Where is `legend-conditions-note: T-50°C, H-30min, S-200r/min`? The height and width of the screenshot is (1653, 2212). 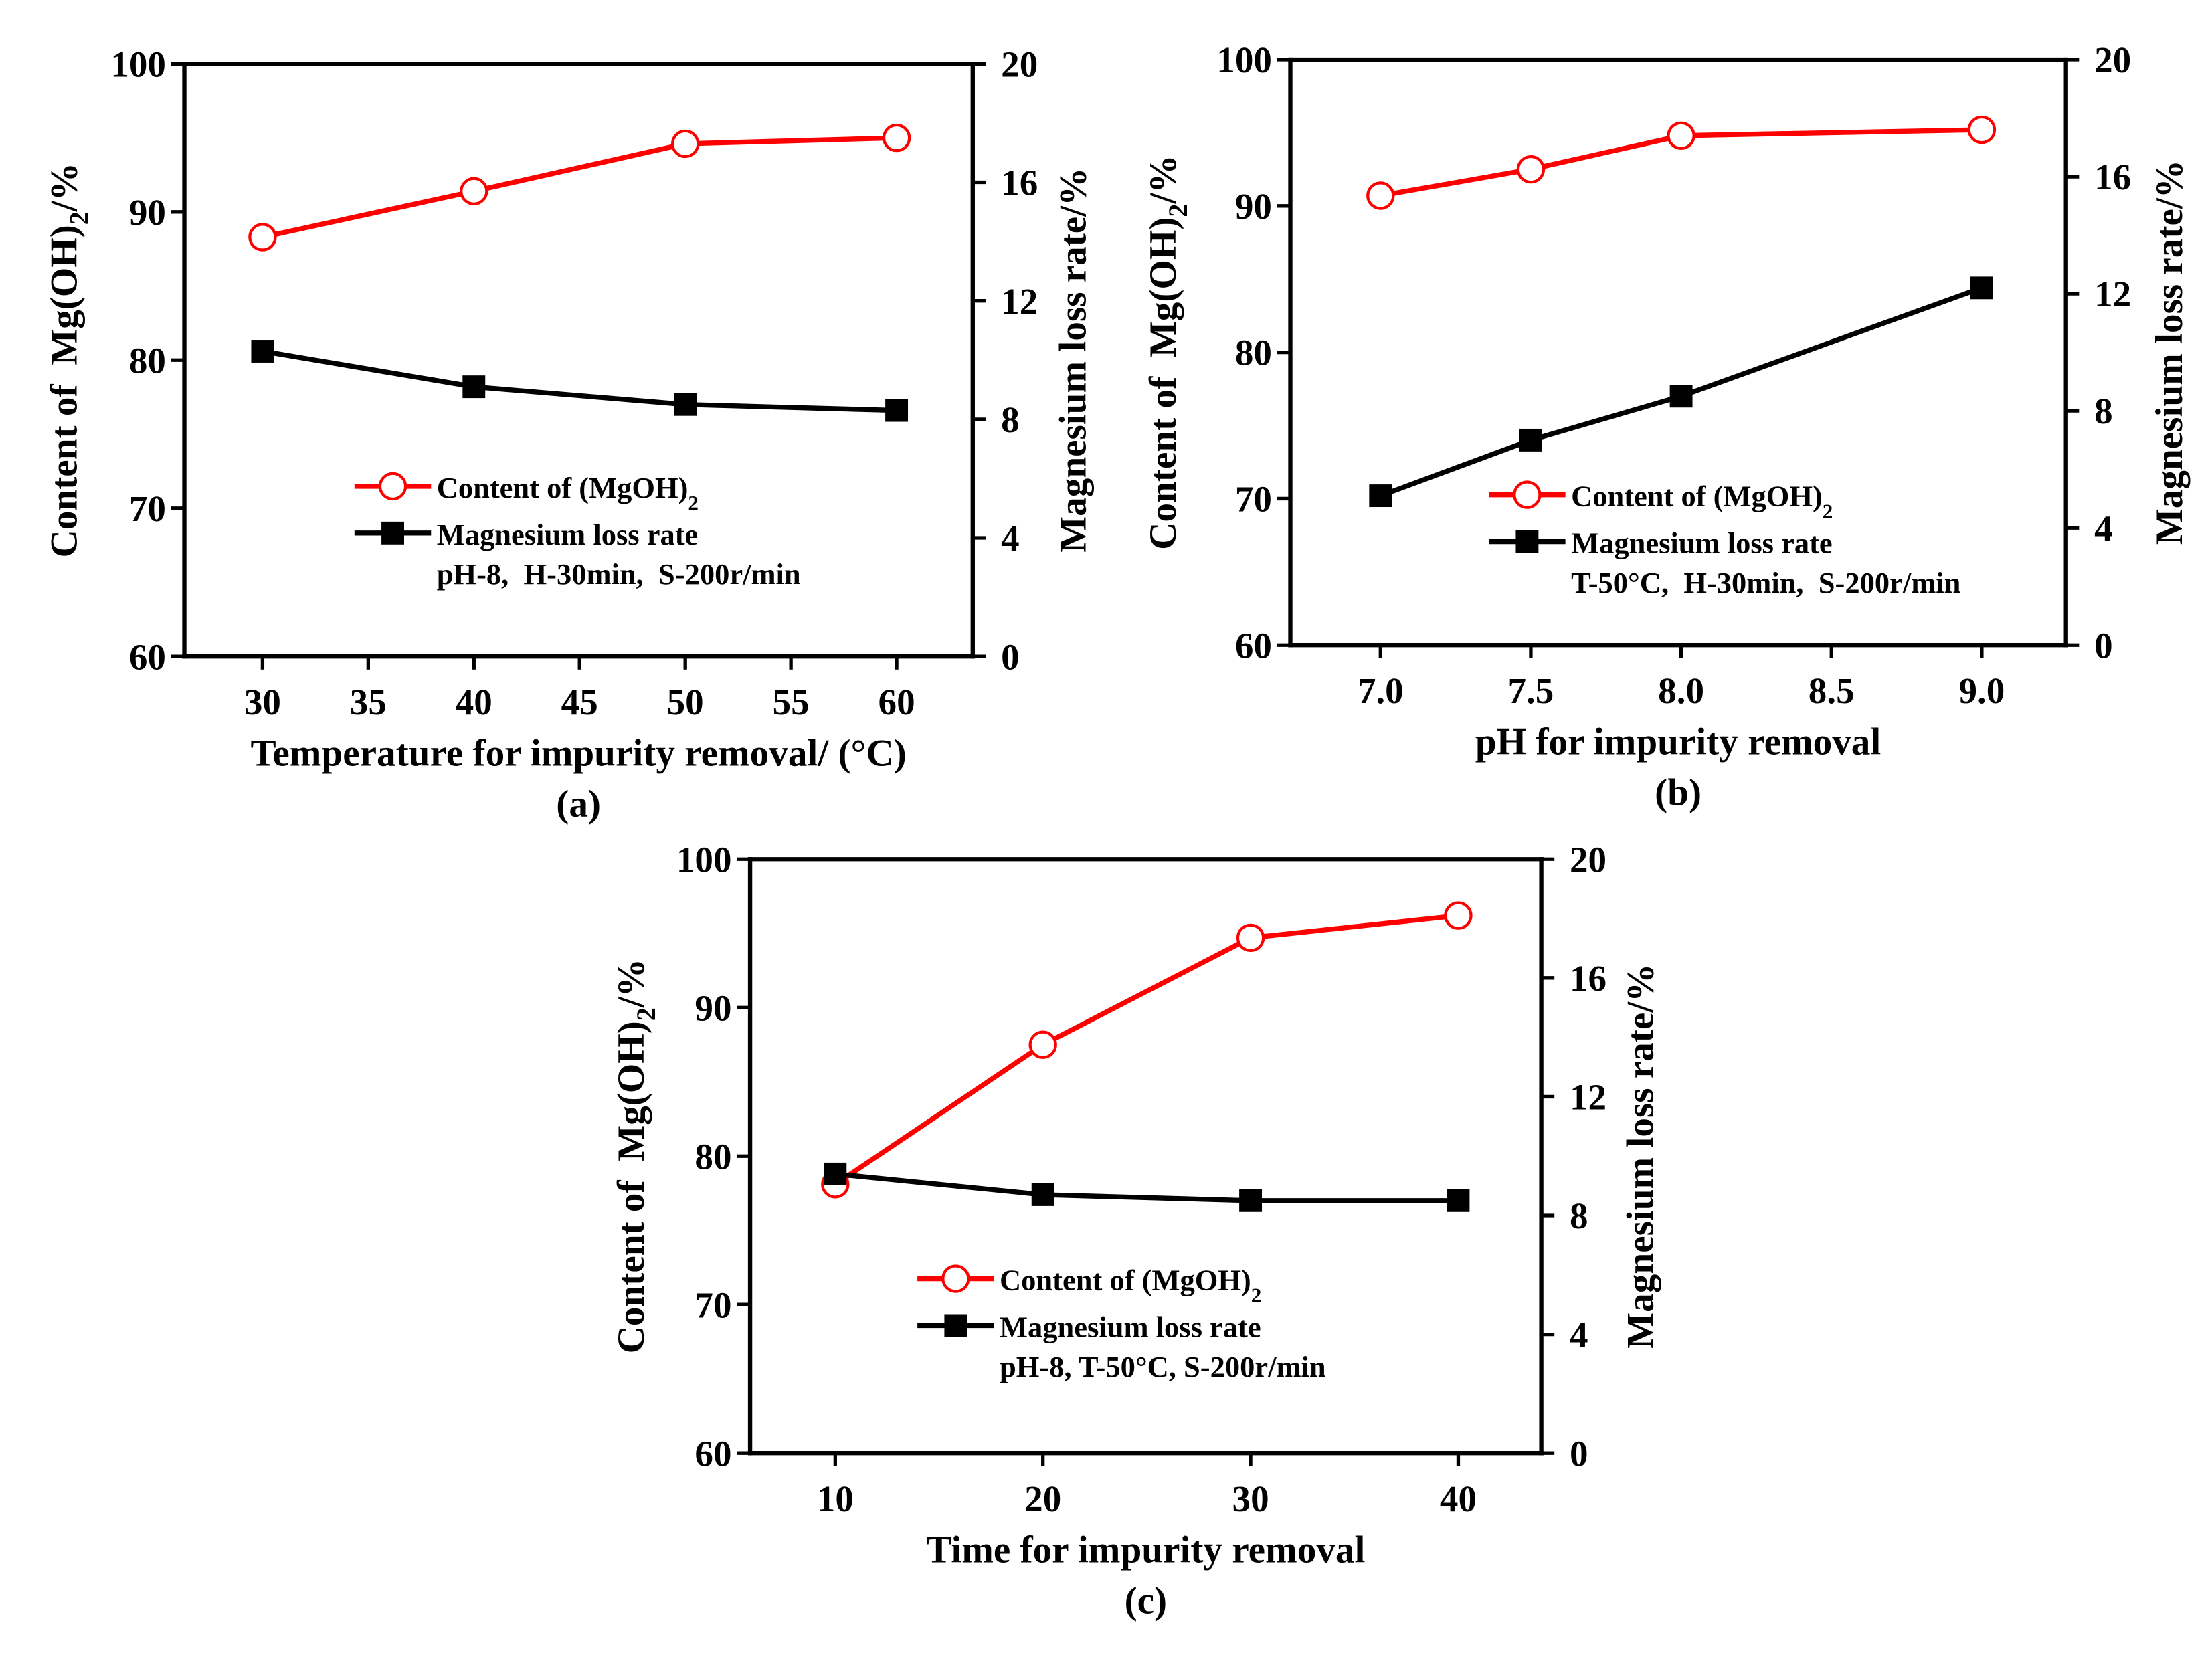 legend-conditions-note: T-50°C, H-30min, S-200r/min is located at coordinates (1766, 582).